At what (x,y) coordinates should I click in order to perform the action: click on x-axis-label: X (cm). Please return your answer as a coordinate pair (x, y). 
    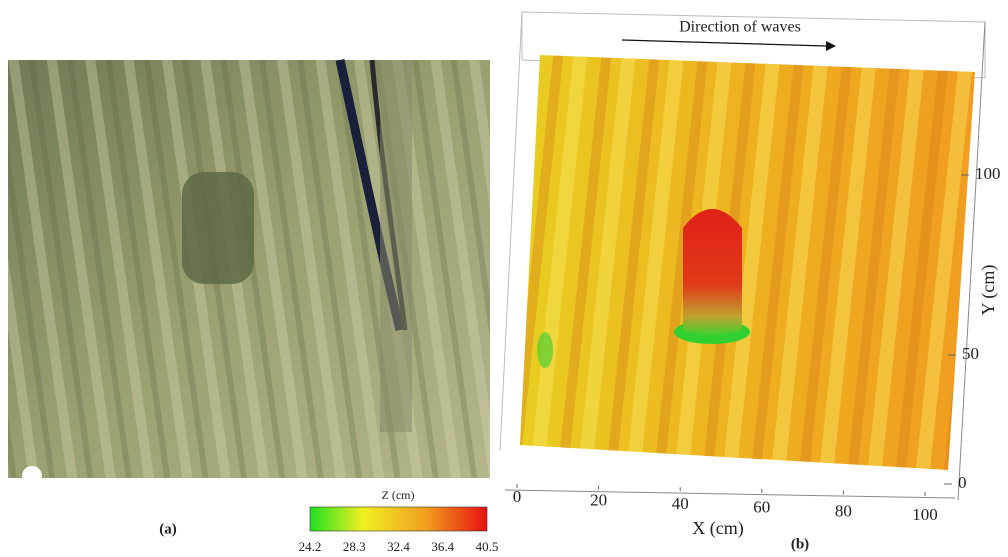
    Looking at the image, I should click on (717, 528).